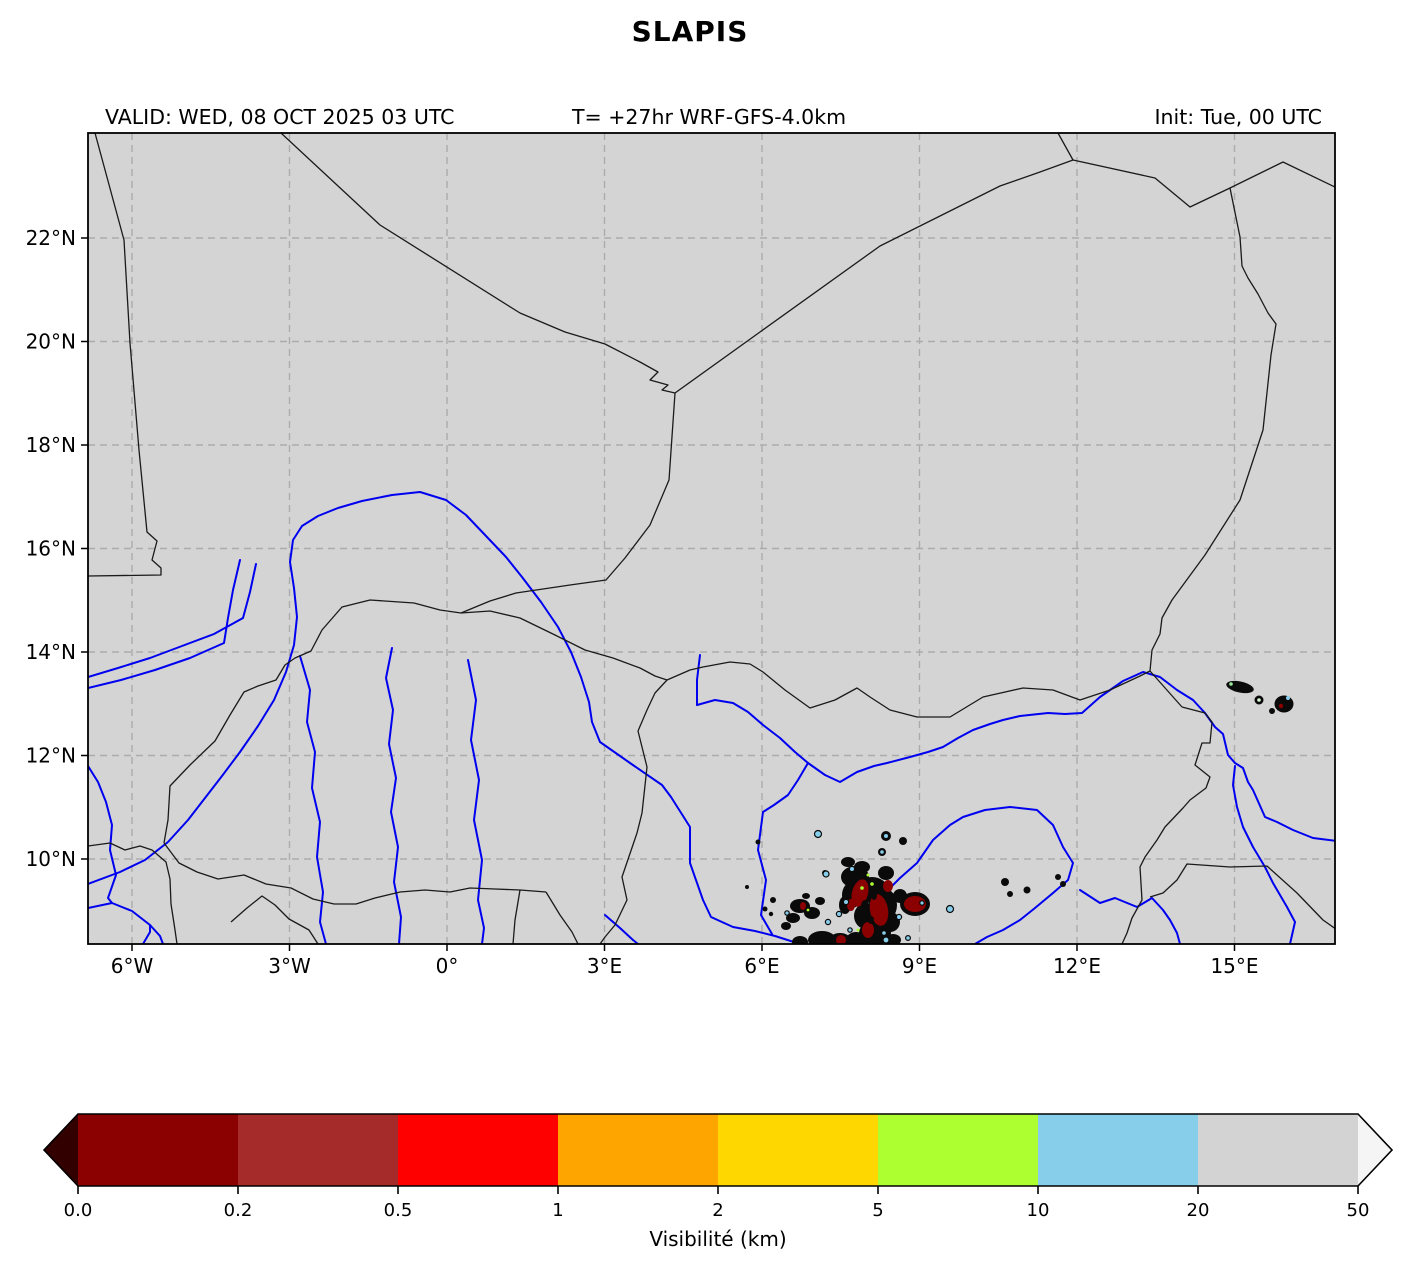 Image resolution: width=1425 pixels, height=1267 pixels. I want to click on x-tick-label: 0°, so click(447, 966).